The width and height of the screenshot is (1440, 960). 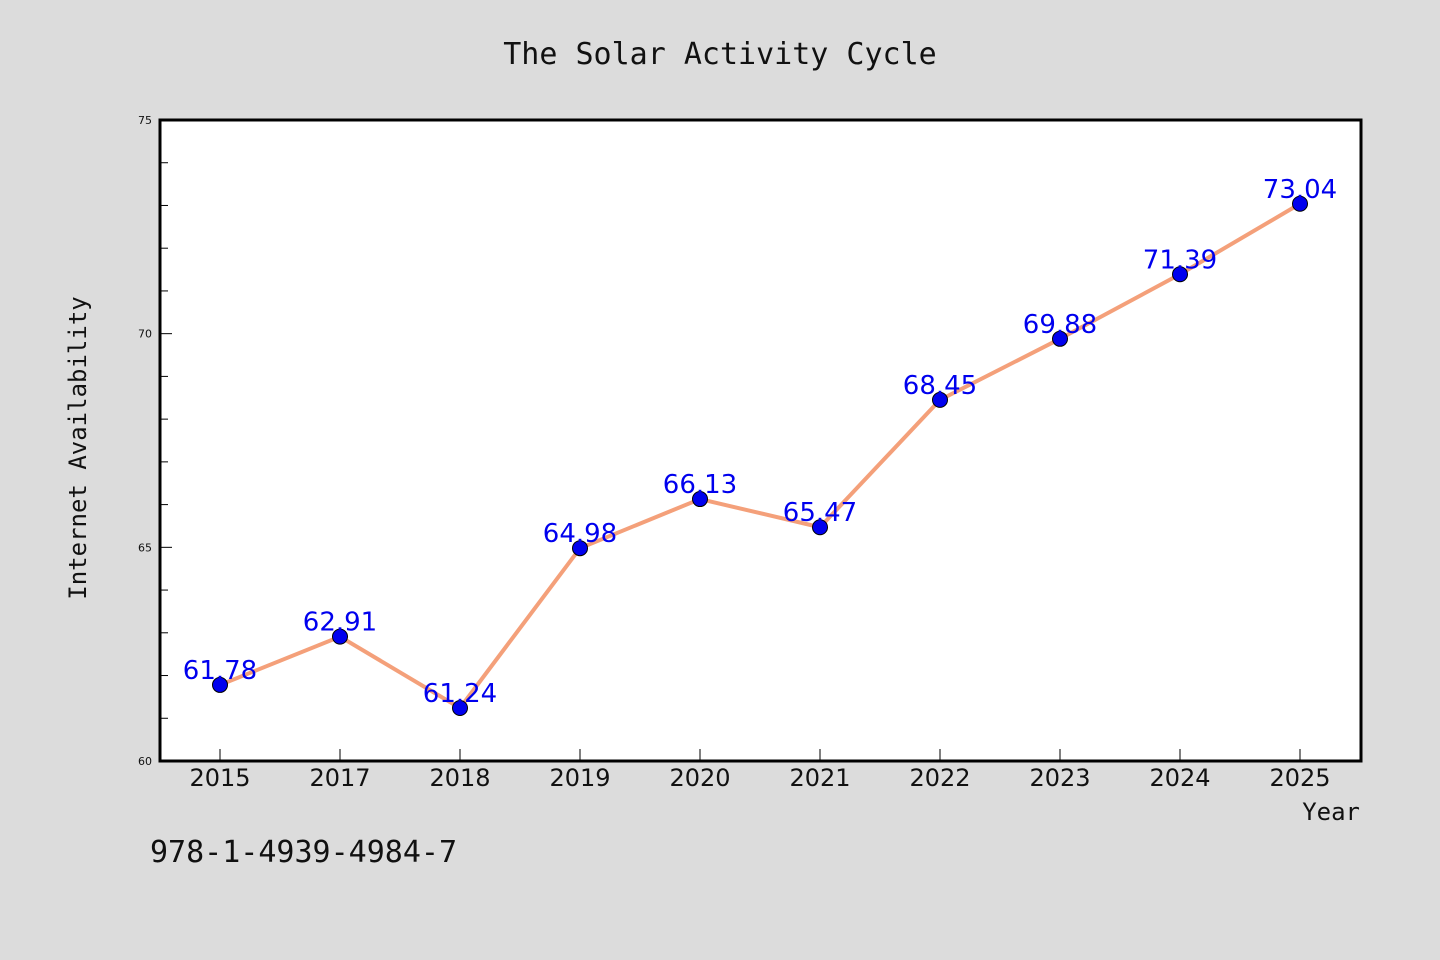 What do you see at coordinates (145, 547) in the screenshot?
I see `y-tick-label: 65` at bounding box center [145, 547].